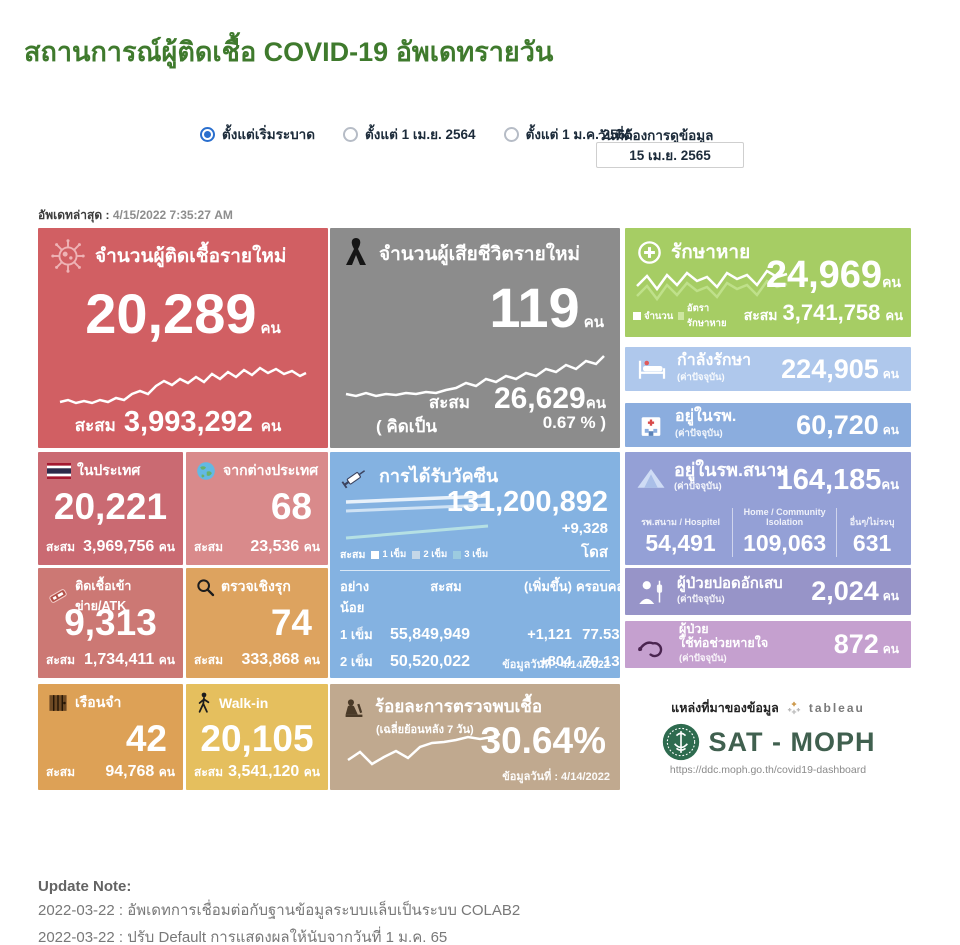 This screenshot has width=960, height=945. Describe the element at coordinates (730, 591) in the screenshot. I see `pneumonia-title-block: ผู้ป่วยปอดอักเสบ (ค่าปัจจุบัน)` at that location.